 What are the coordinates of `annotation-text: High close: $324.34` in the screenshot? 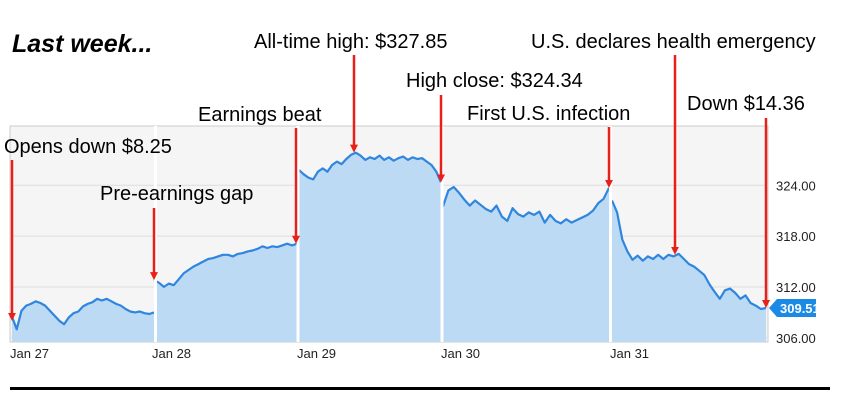 It's located at (494, 81).